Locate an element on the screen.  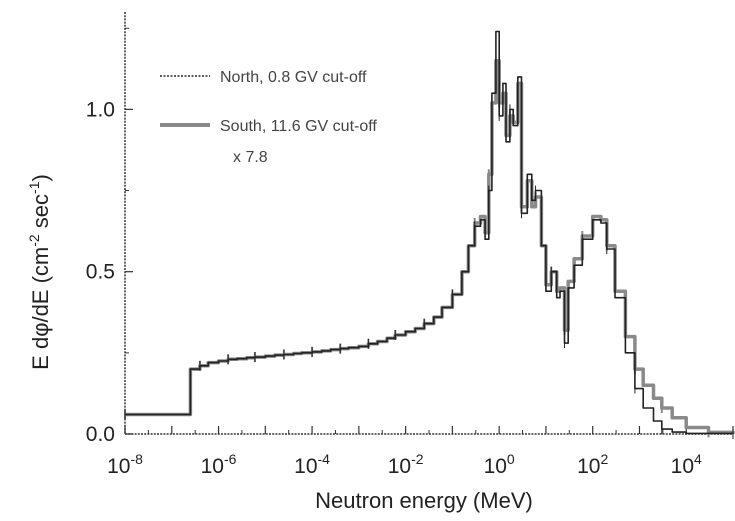
y-tick-label: 0.5 is located at coordinates (100, 272).